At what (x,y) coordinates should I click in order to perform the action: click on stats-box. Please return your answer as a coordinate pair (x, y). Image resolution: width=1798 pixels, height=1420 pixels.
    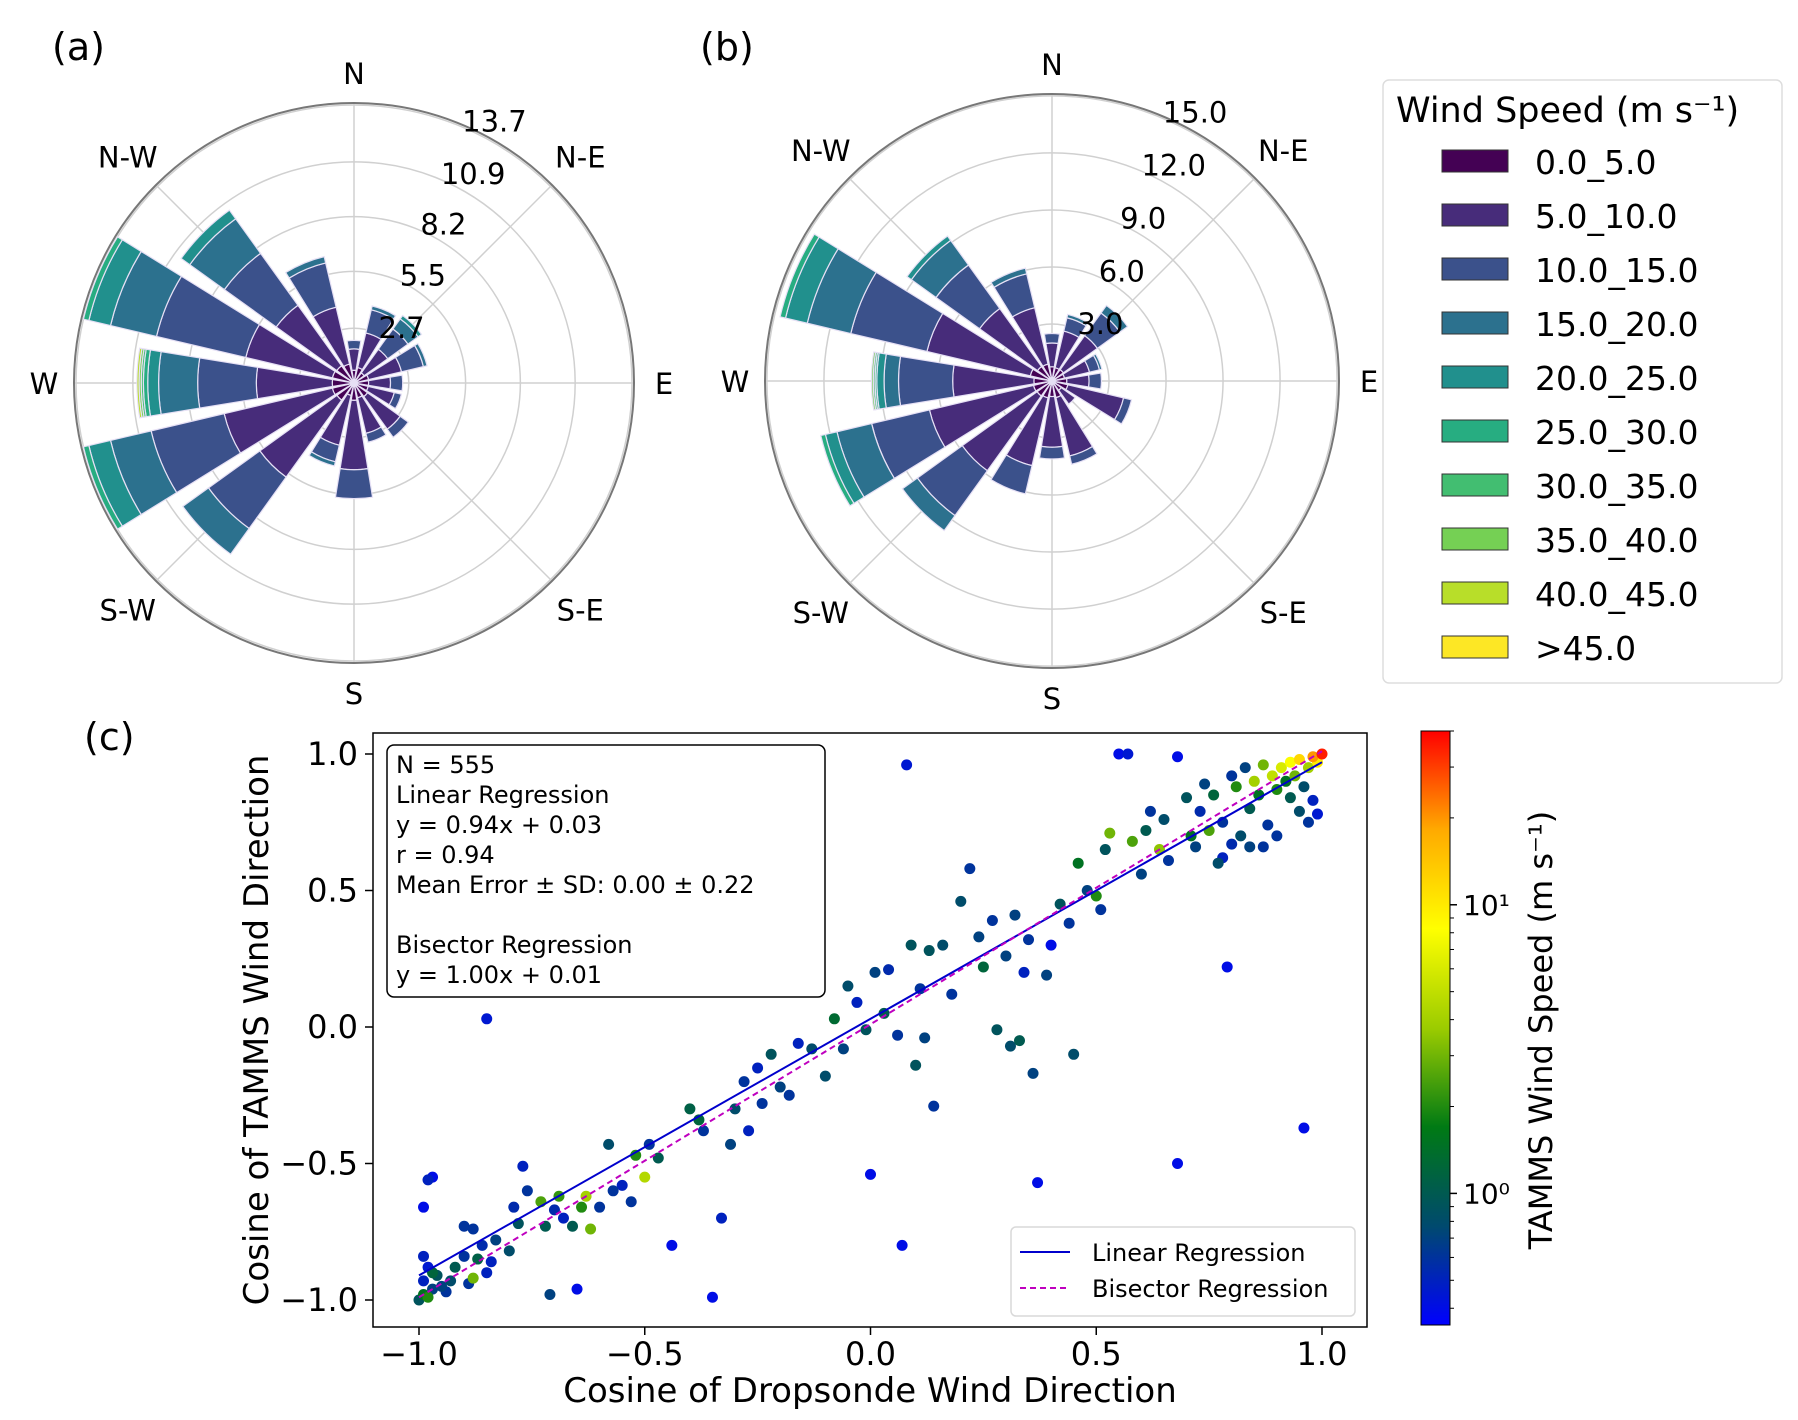
    Looking at the image, I should click on (606, 871).